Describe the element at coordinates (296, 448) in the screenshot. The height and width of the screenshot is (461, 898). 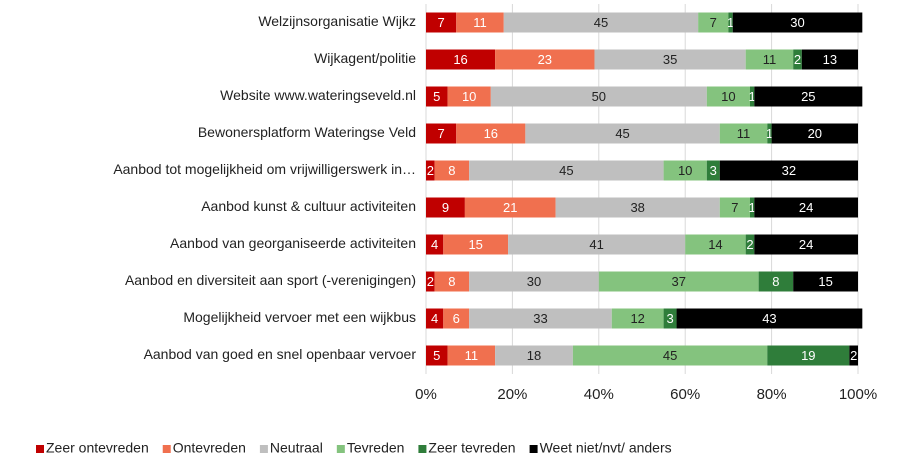
I see `legend-label: Neutraal` at that location.